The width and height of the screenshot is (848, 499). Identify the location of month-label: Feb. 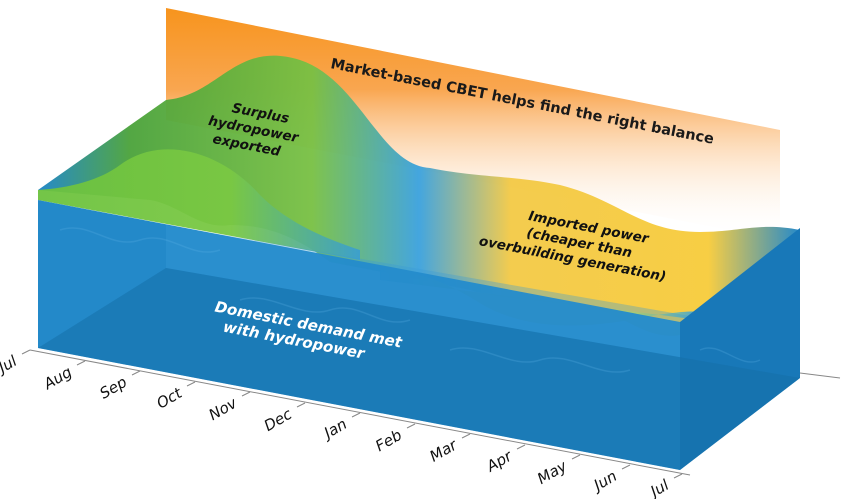
(388, 440).